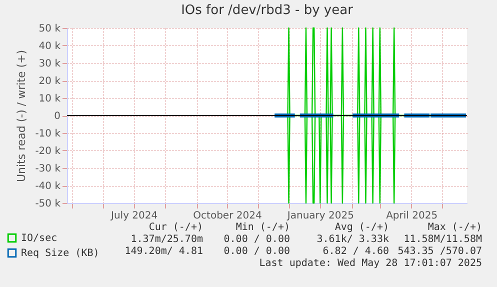 Image resolution: width=497 pixels, height=287 pixels. I want to click on y-tick-label: -40 k, so click(48, 186).